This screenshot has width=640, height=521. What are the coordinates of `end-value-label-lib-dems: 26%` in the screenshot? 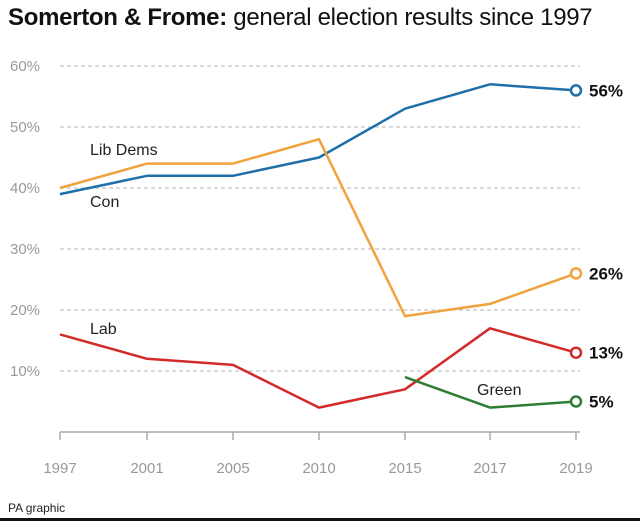 It's located at (606, 273).